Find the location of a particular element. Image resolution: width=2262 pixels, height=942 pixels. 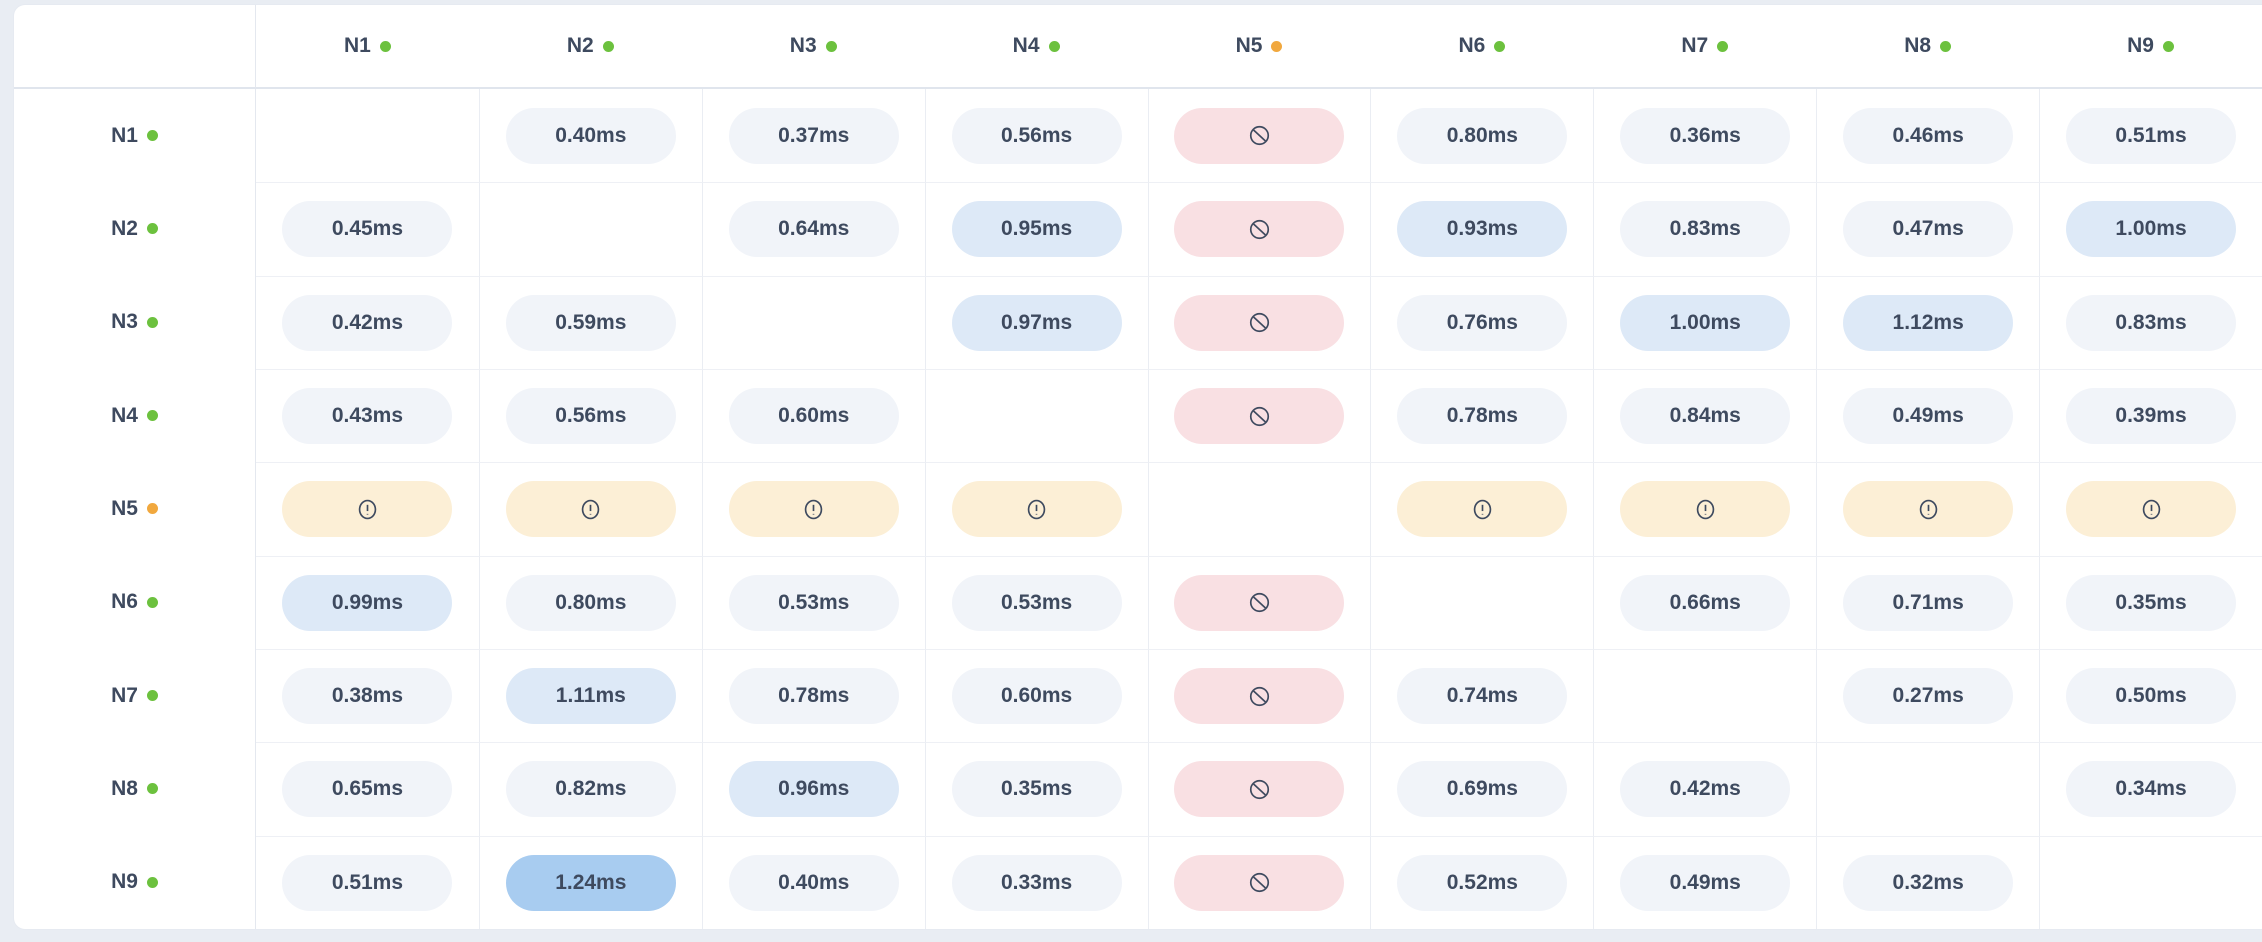

latency-pill: 1.11ms is located at coordinates (590, 696).